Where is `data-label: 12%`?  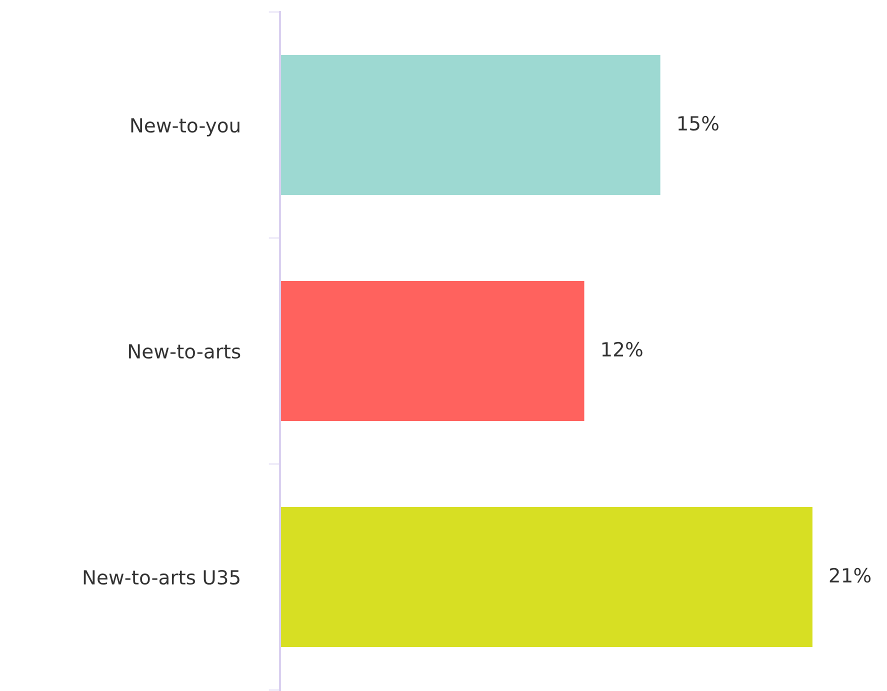 data-label: 12% is located at coordinates (622, 349).